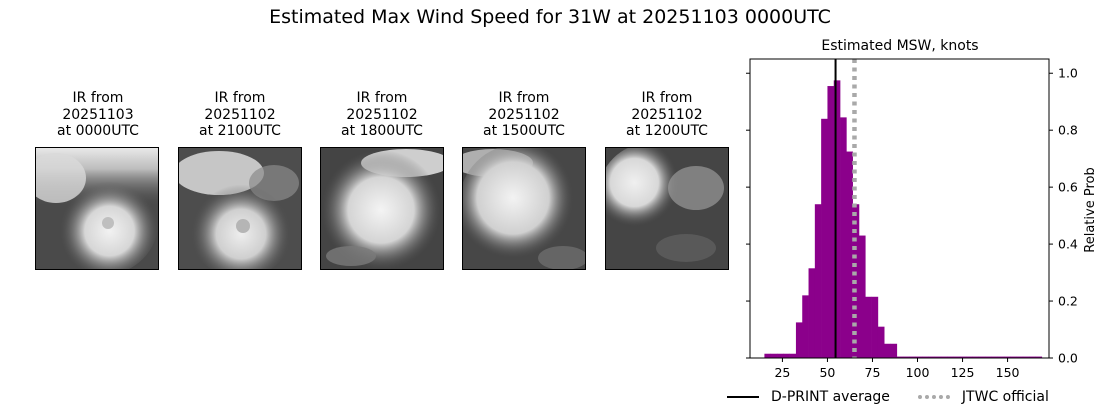 The image size is (1100, 409). I want to click on y-tick-label: 0.0, so click(1068, 358).